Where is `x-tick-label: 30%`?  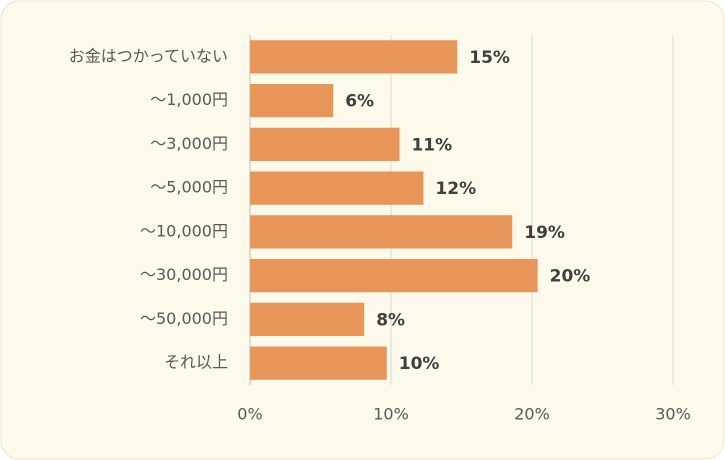 x-tick-label: 30% is located at coordinates (673, 414).